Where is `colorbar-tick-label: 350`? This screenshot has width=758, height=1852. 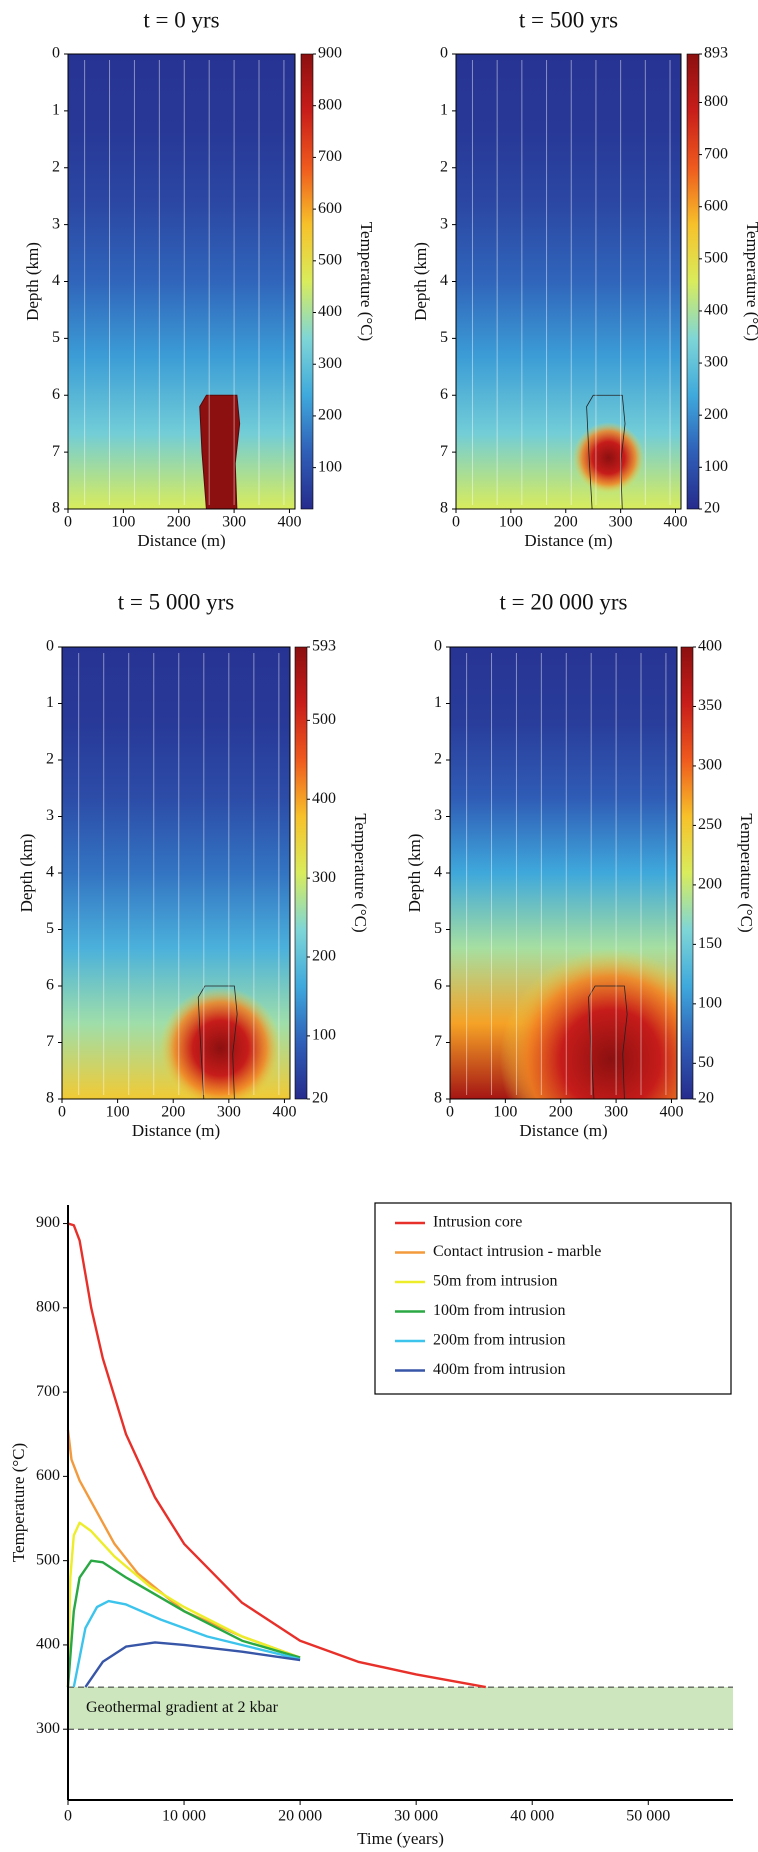
colorbar-tick-label: 350 is located at coordinates (710, 705).